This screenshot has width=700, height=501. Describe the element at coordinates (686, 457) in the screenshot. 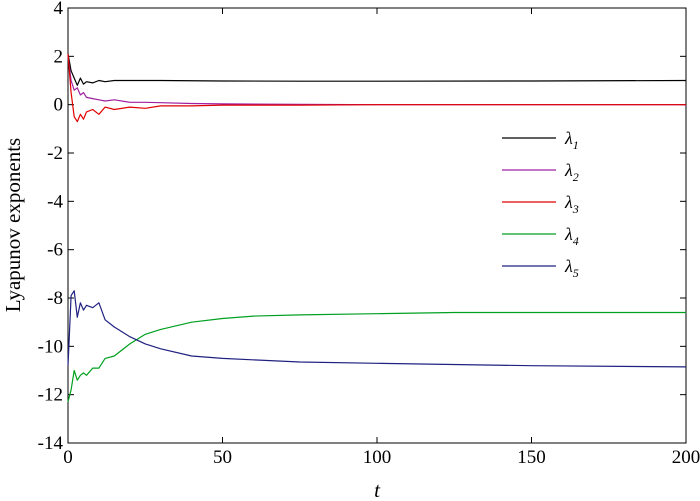

I see `x-tick-label: 200` at that location.